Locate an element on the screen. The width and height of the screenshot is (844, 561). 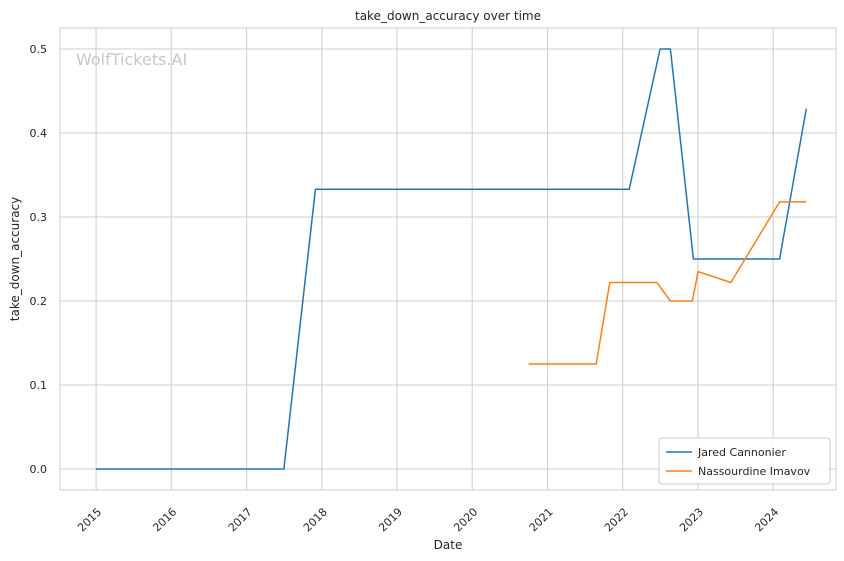
x-tick-label: 2018 is located at coordinates (315, 519).